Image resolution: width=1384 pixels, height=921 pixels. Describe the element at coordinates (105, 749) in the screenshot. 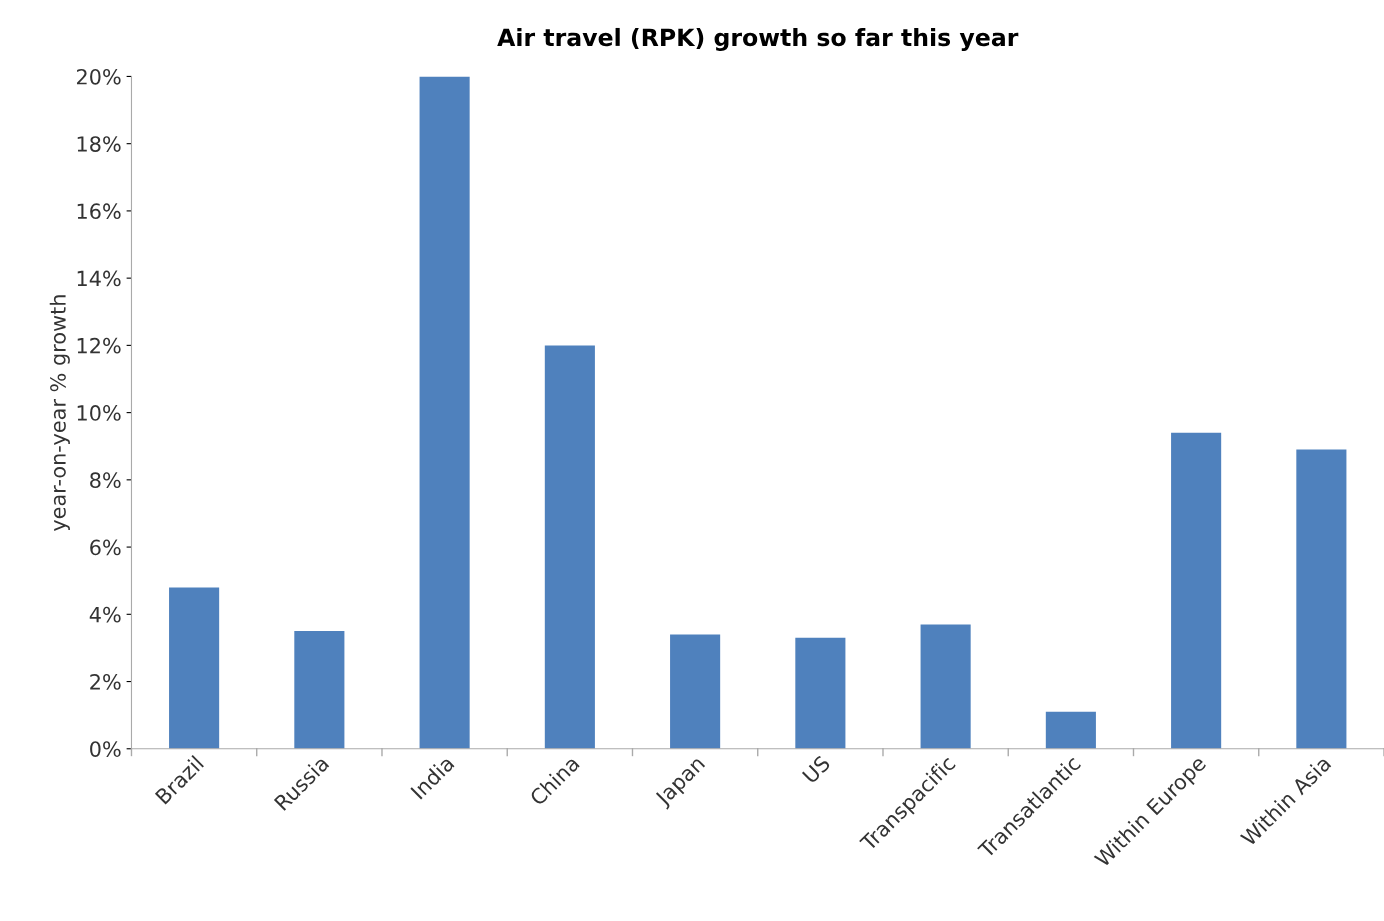

I see `y-tick-label: 0%` at that location.